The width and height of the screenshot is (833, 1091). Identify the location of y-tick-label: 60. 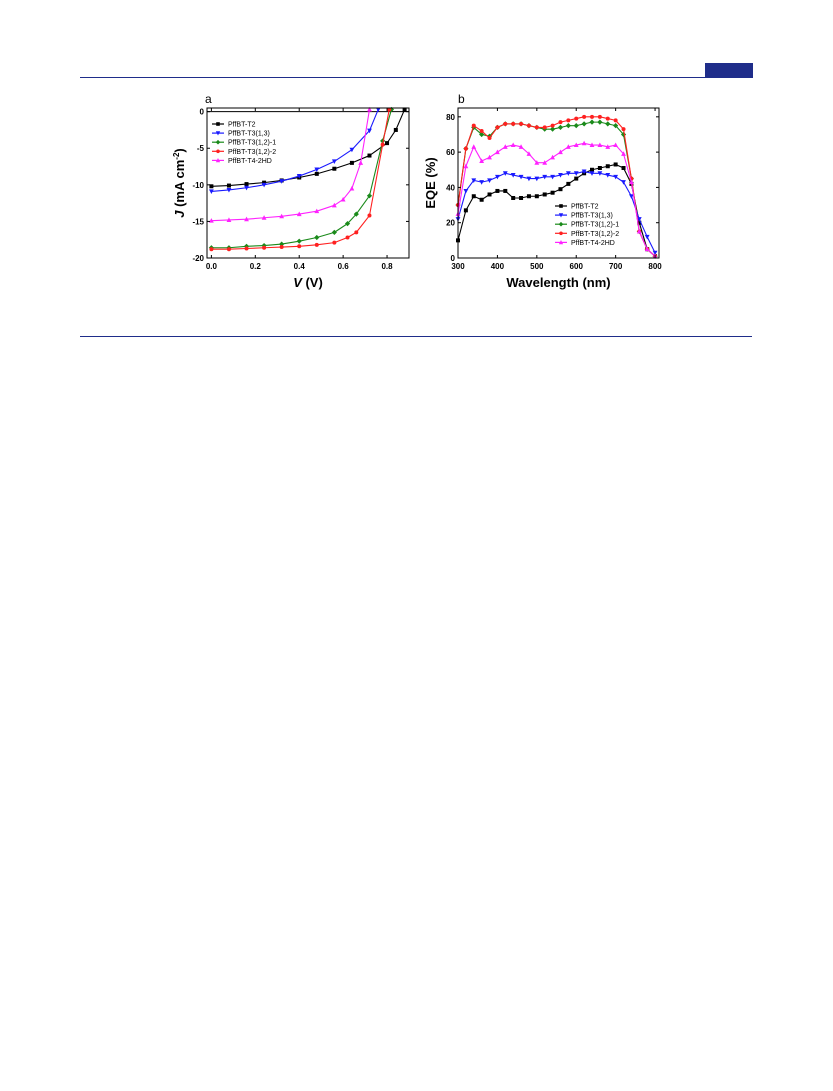
(450, 152).